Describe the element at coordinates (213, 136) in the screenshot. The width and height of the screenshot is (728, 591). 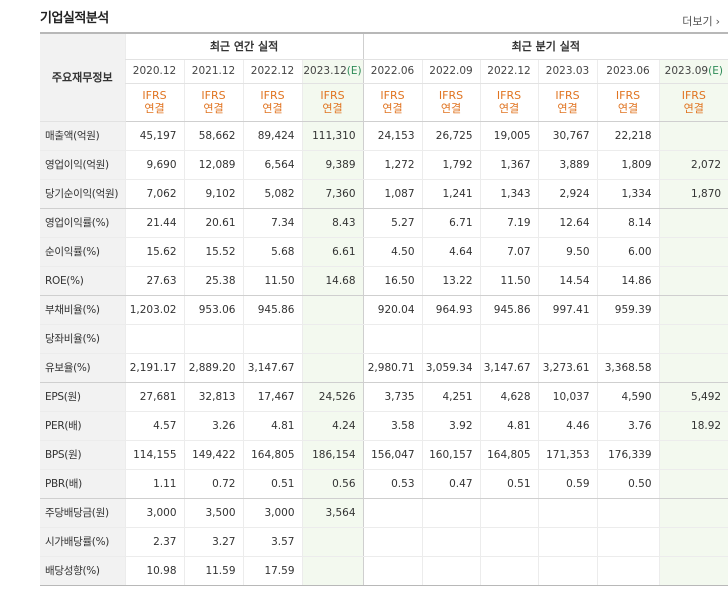
I see `table-cell: 58,662` at that location.